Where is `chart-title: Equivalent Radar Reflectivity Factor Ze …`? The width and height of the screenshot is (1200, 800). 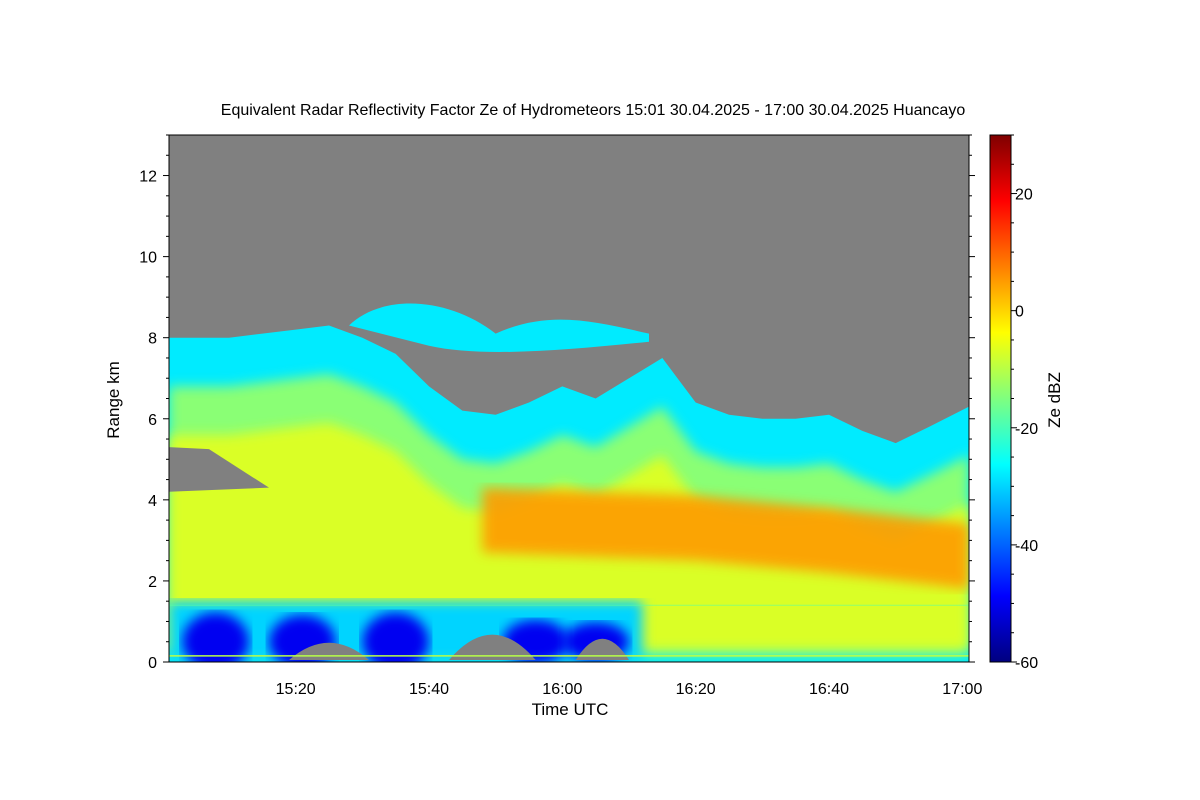
chart-title: Equivalent Radar Reflectivity Factor Ze … is located at coordinates (593, 110).